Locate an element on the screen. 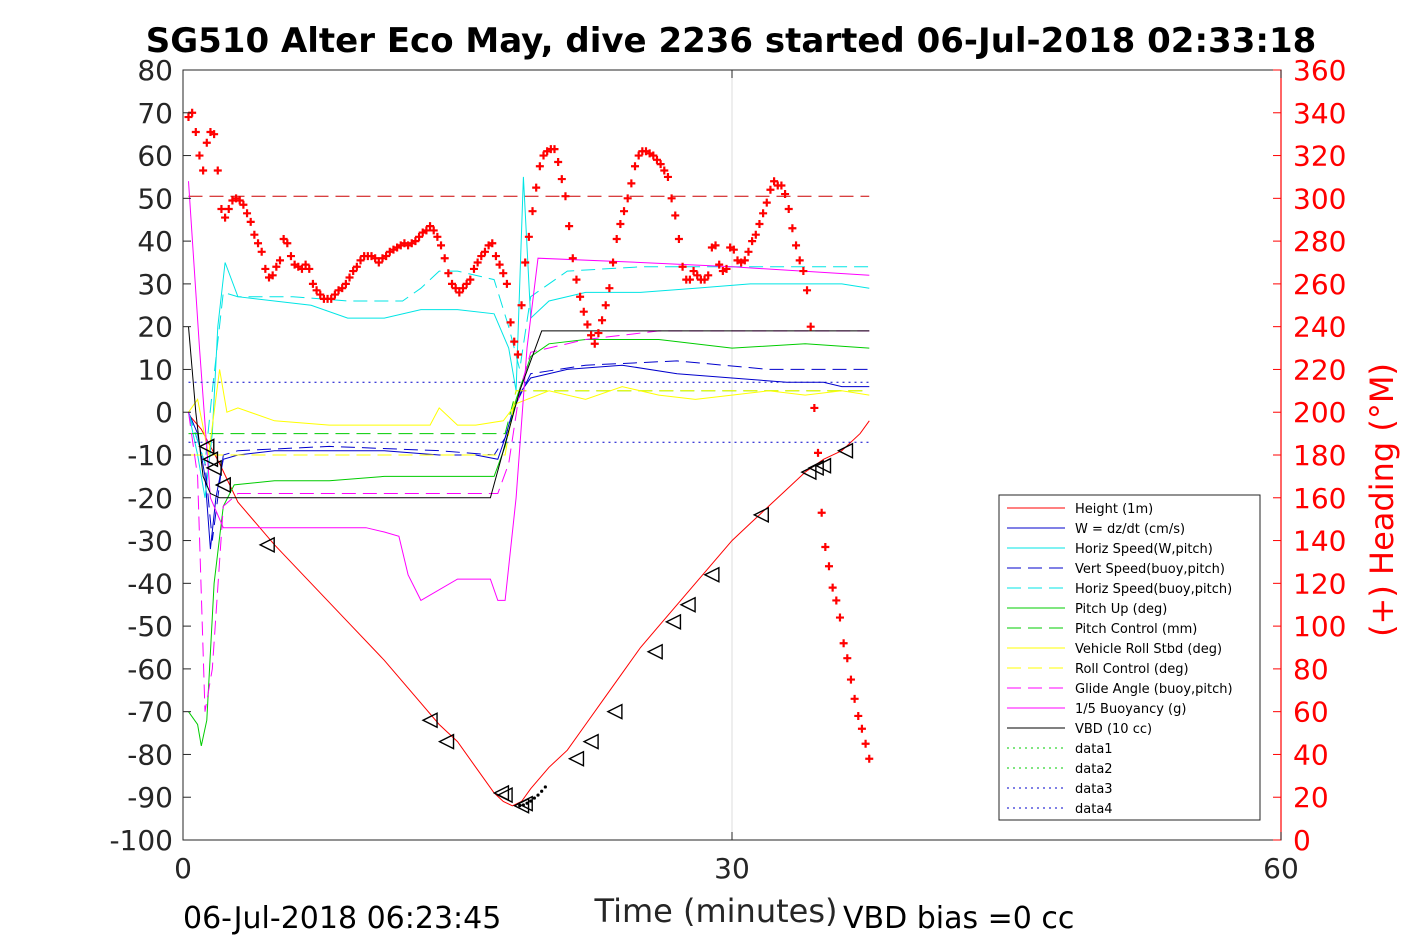 Image resolution: width=1417 pixels, height=945 pixels. right-tick-label: 60 is located at coordinates (1311, 712).